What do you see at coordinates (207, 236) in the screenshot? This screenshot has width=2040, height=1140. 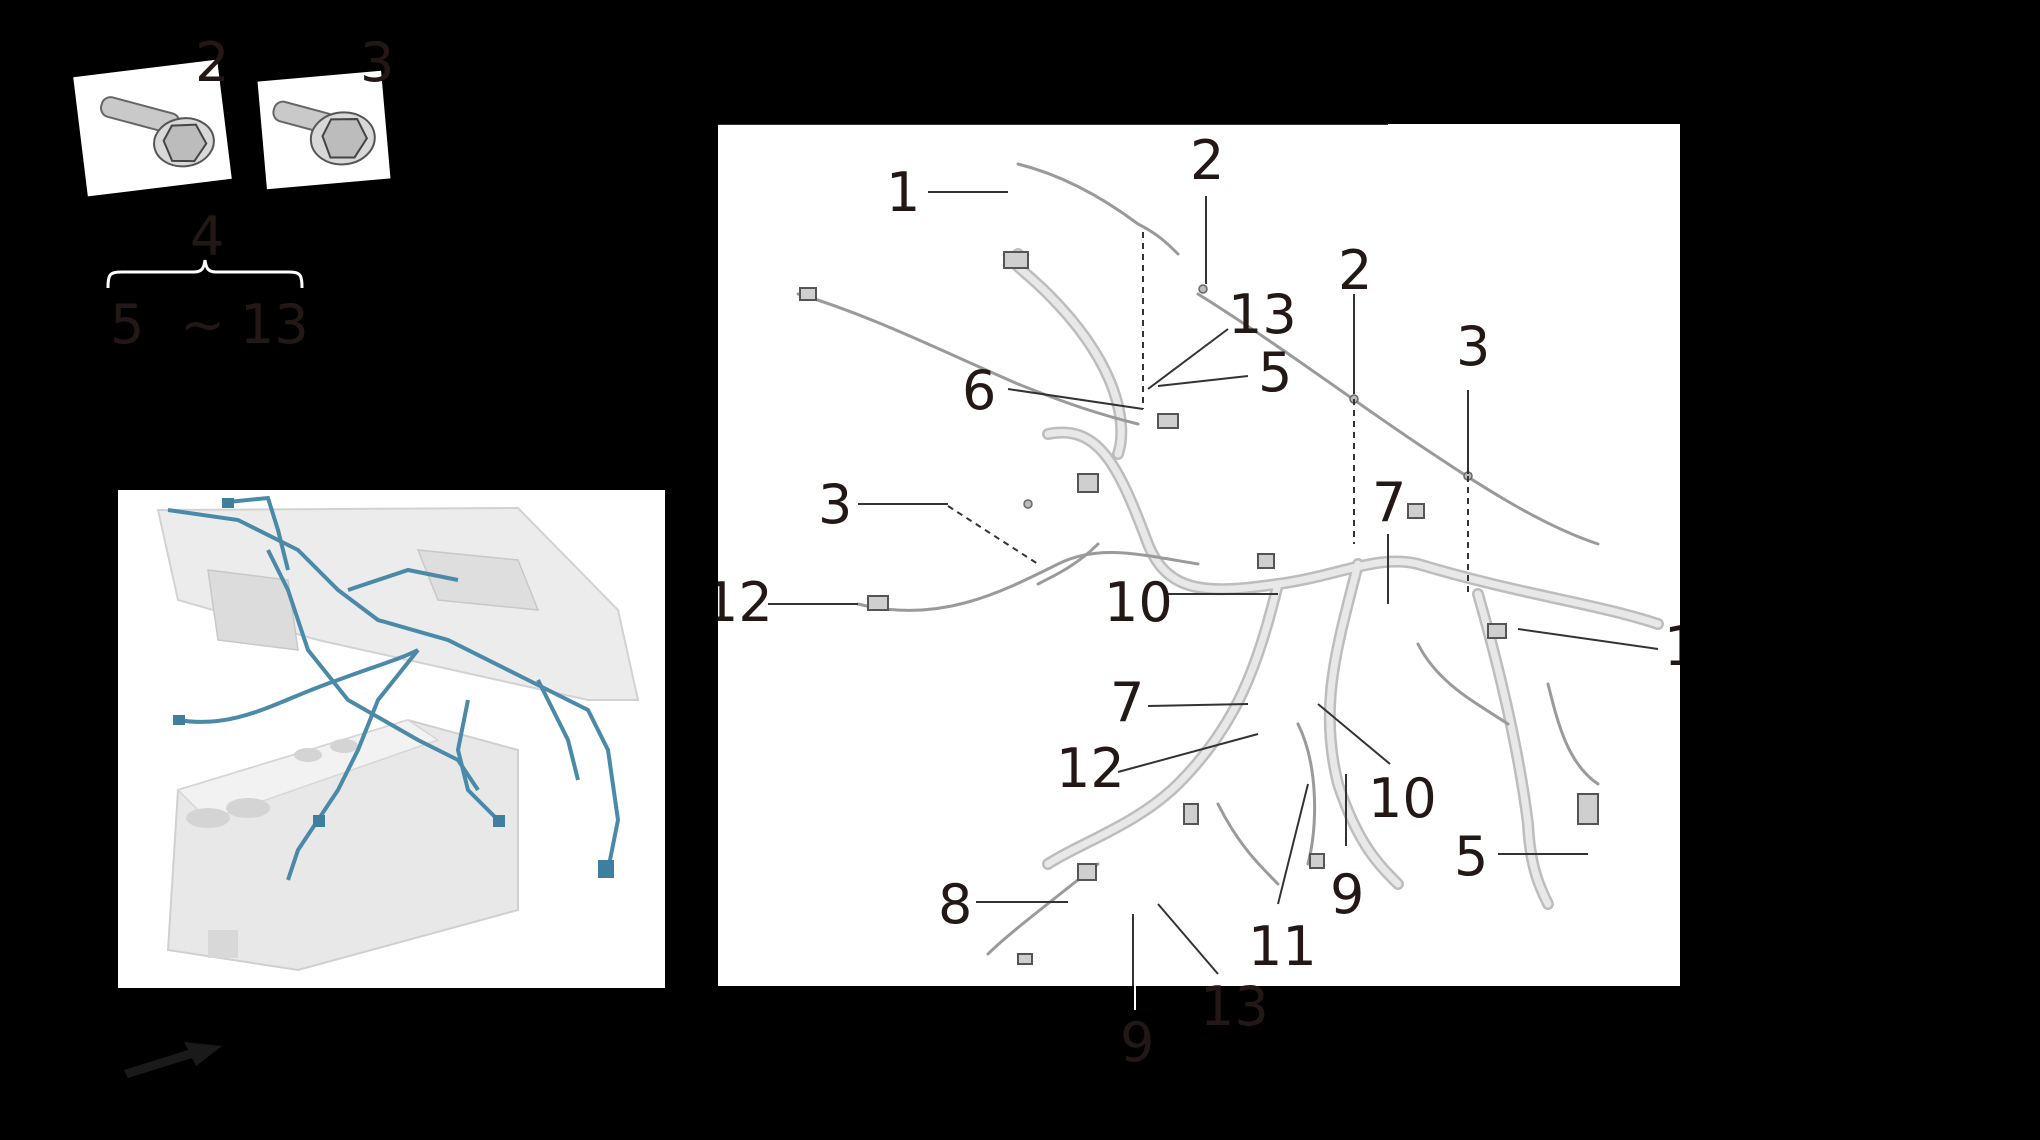 I see `callout-harness-assembly-4: 4` at bounding box center [207, 236].